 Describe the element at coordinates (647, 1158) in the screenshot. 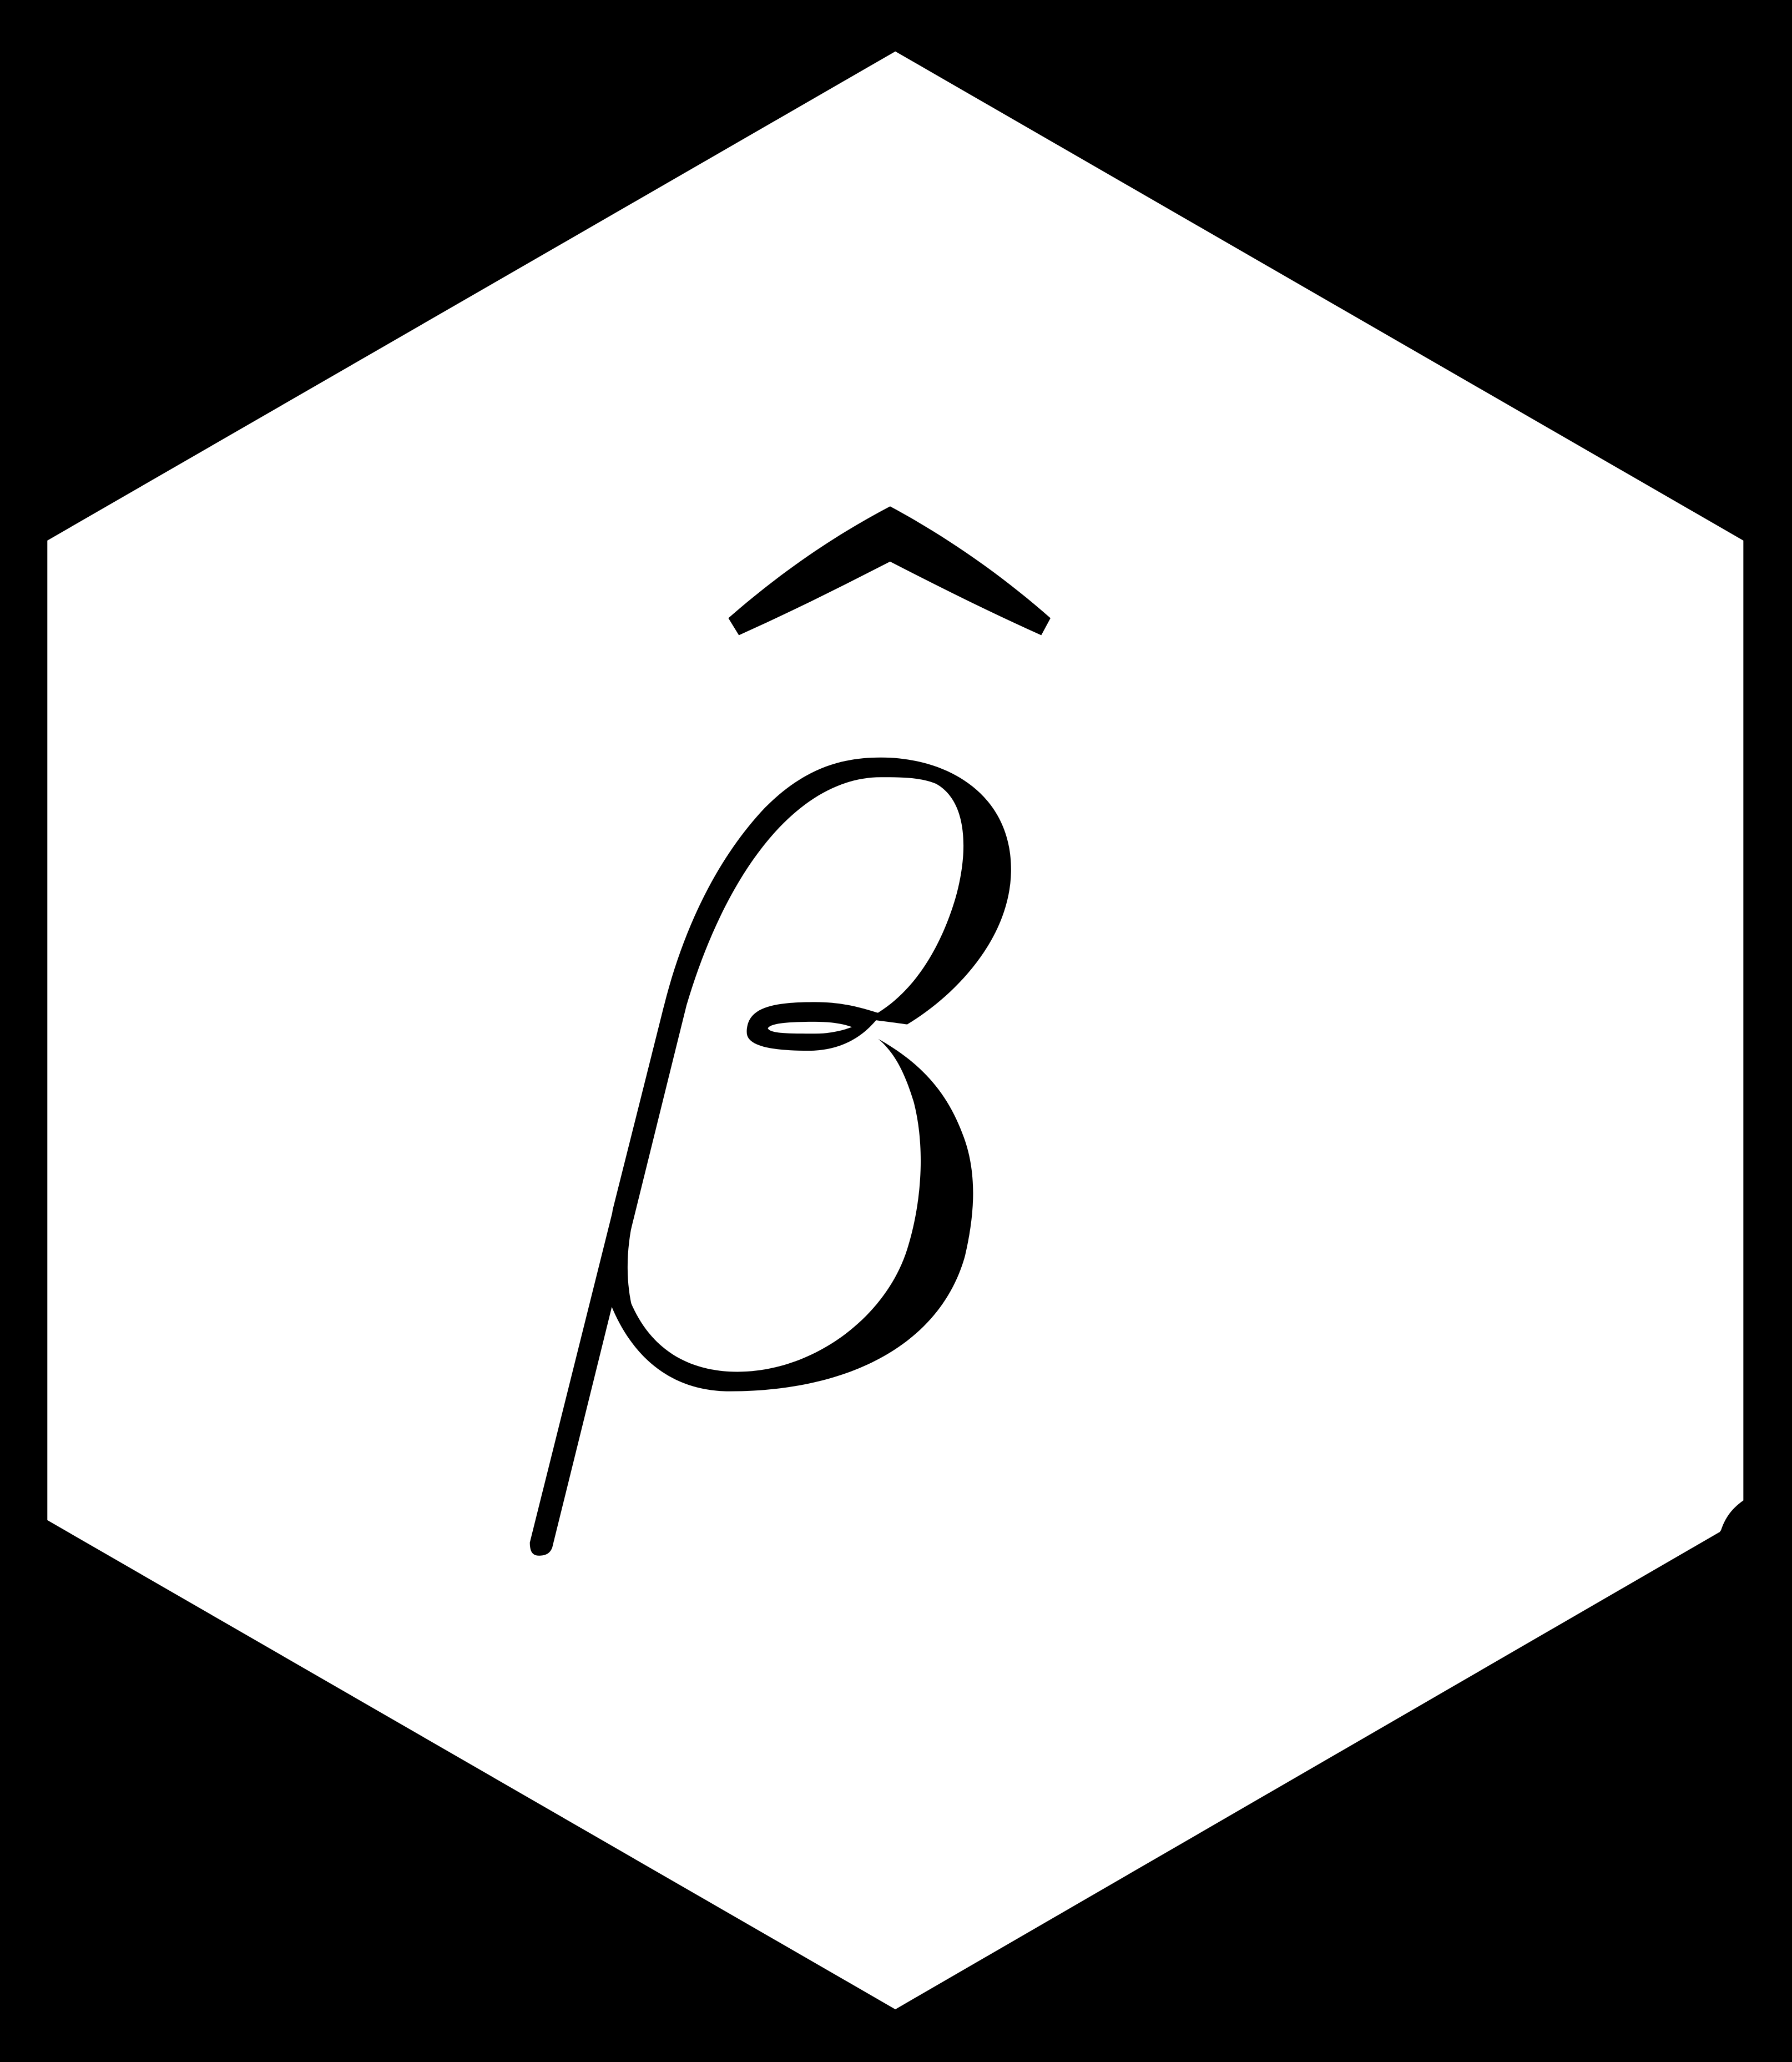

I see `beta-lower-join` at that location.